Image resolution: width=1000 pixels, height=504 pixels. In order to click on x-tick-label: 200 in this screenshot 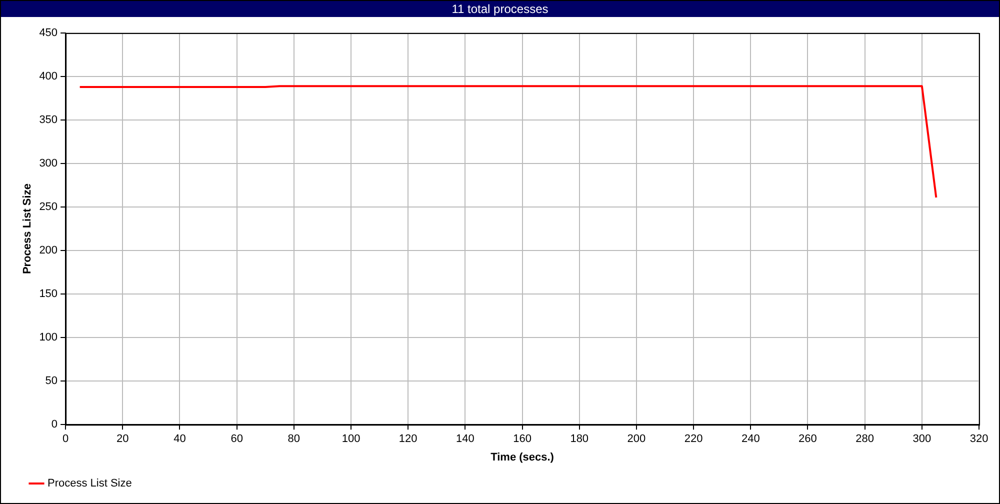, I will do `click(636, 439)`.